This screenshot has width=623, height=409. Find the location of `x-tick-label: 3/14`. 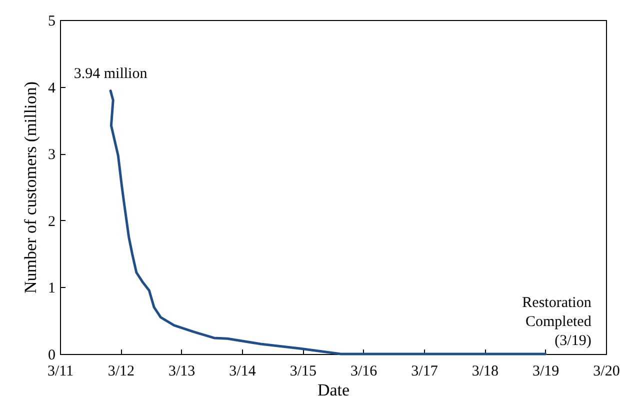

x-tick-label: 3/14 is located at coordinates (242, 372).